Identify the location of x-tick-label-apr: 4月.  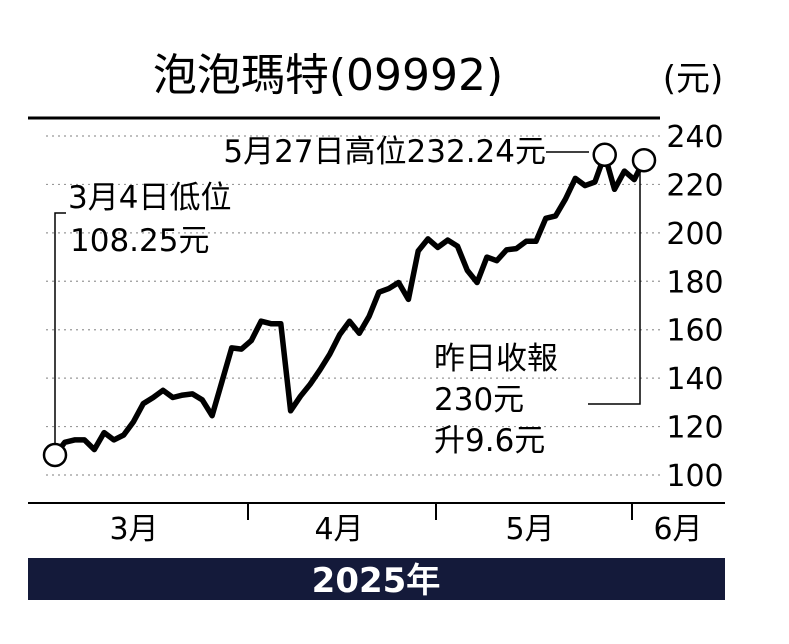
(338, 529).